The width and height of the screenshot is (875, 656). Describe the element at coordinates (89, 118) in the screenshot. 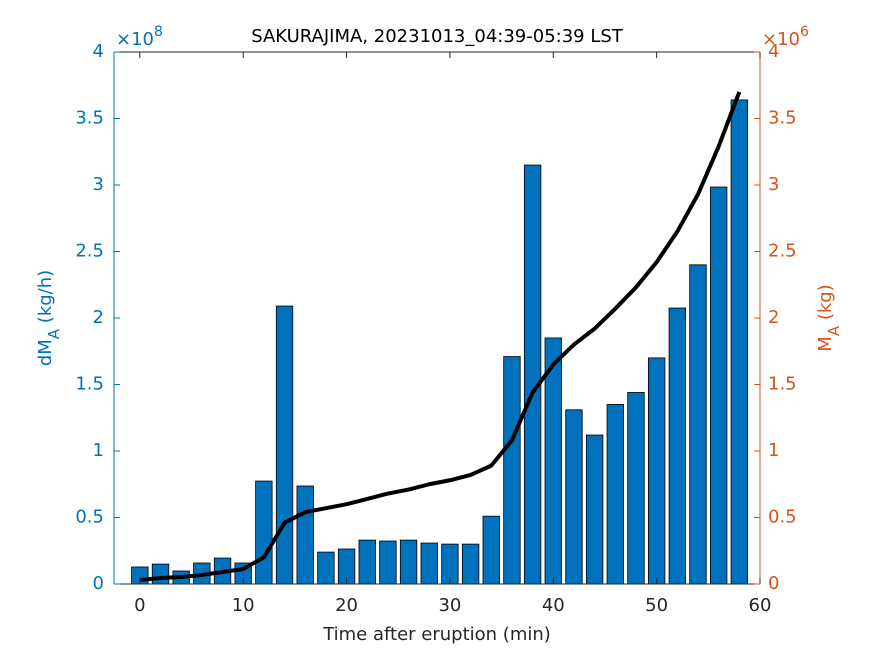

I see `y-tick-label: 3.5` at that location.